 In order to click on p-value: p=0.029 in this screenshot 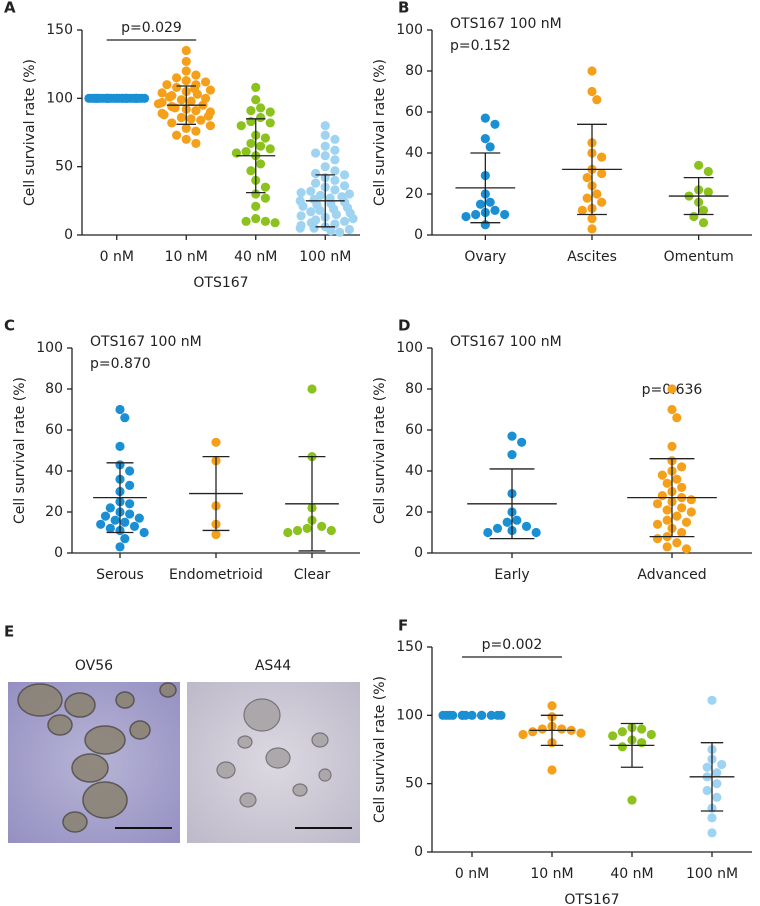, I will do `click(151, 28)`.